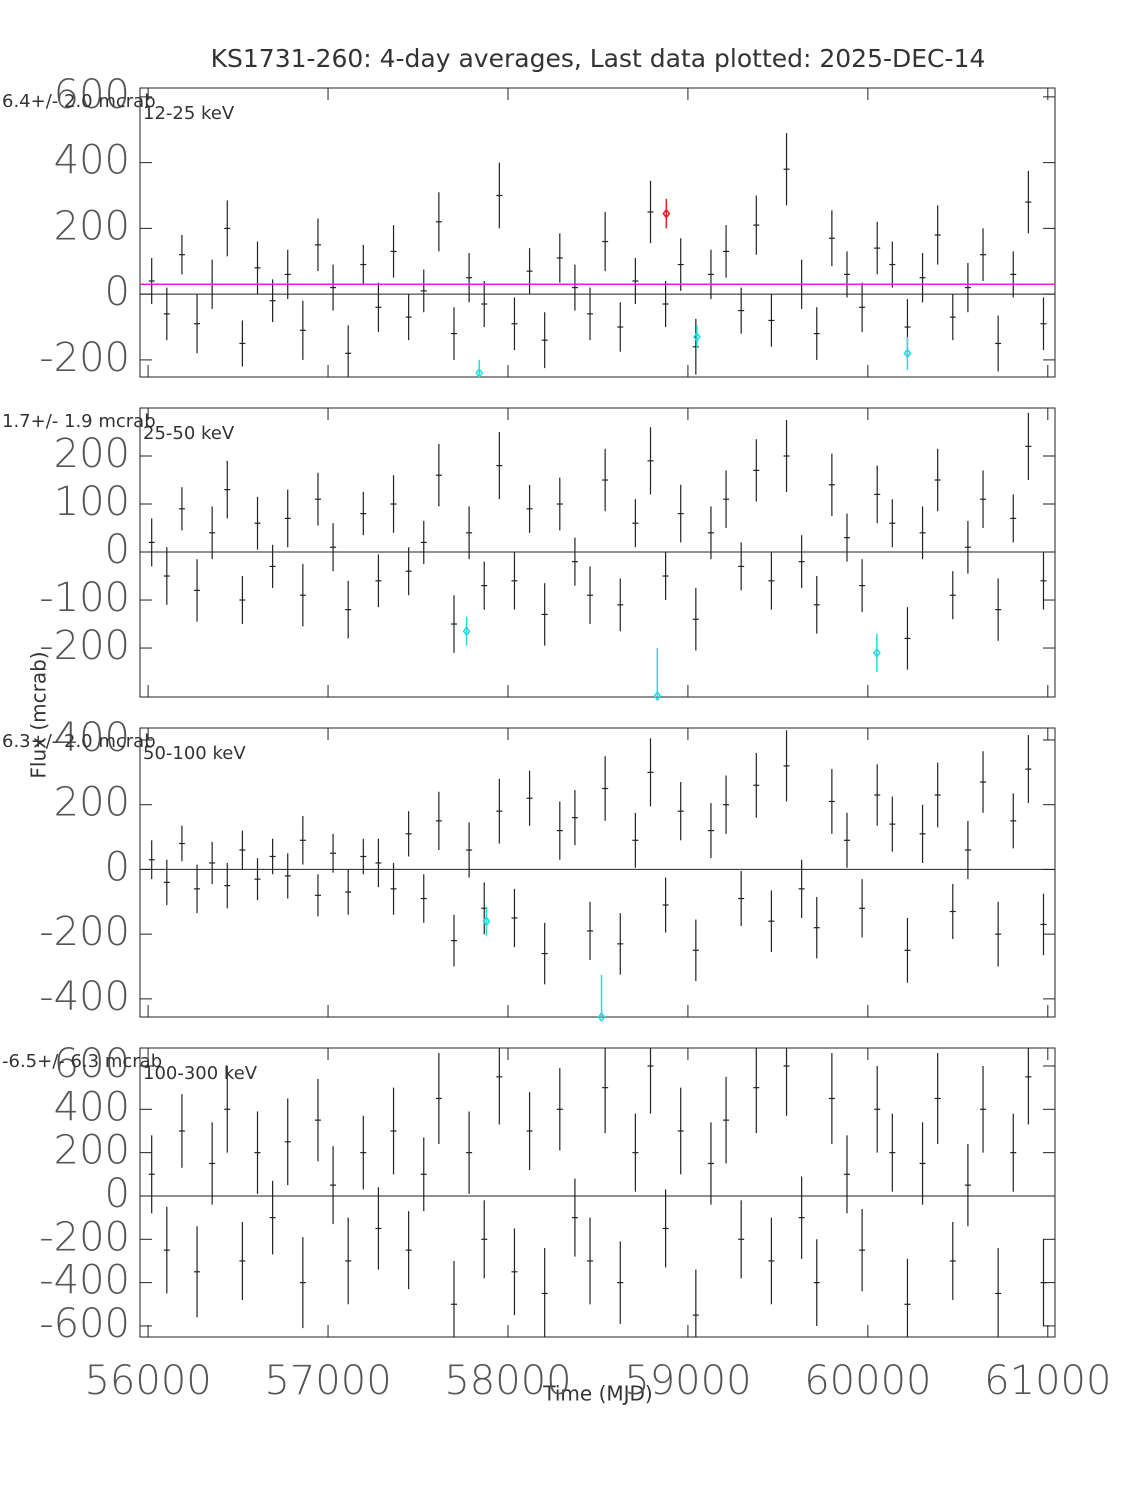 The height and width of the screenshot is (1504, 1125). I want to click on y-axis-label: Flux (mcrab), so click(39, 714).